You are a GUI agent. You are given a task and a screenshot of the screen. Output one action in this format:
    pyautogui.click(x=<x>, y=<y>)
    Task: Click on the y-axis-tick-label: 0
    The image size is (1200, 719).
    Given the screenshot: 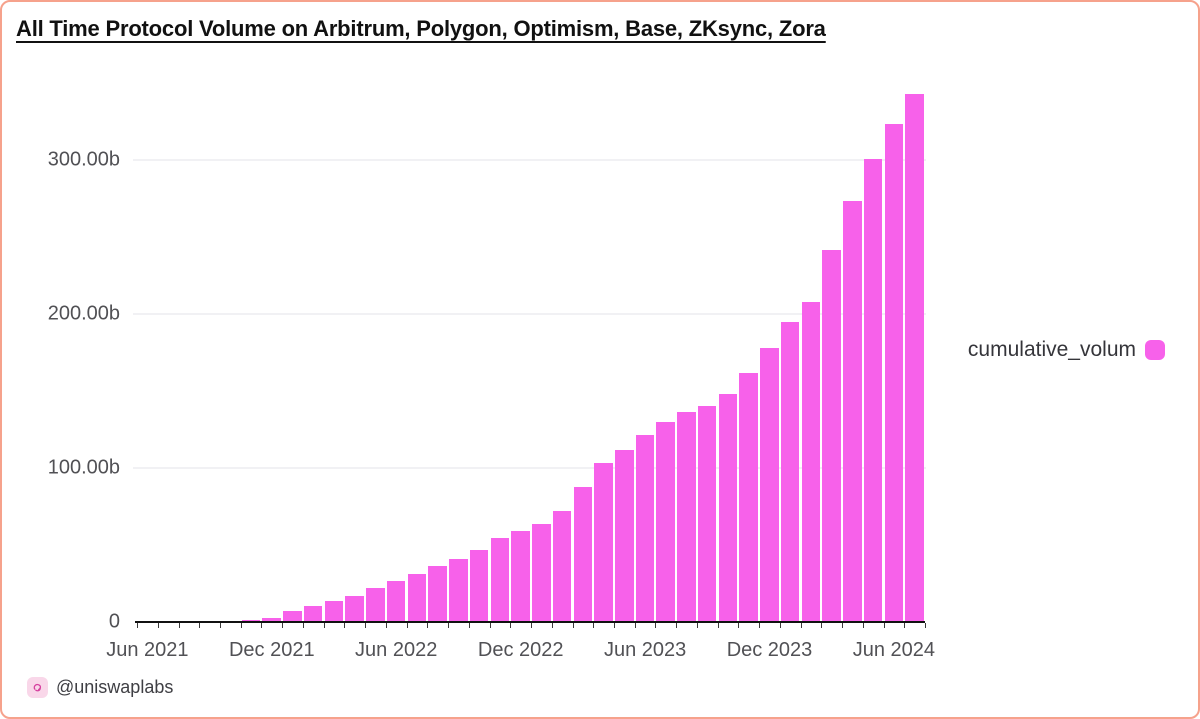 What is the action you would take?
    pyautogui.click(x=114, y=621)
    